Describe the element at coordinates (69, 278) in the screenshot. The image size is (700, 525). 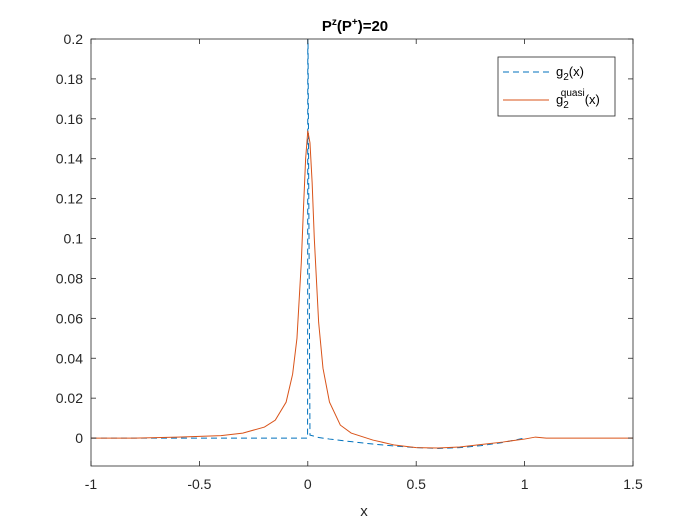
I see `y-tick-label: 0.08` at that location.